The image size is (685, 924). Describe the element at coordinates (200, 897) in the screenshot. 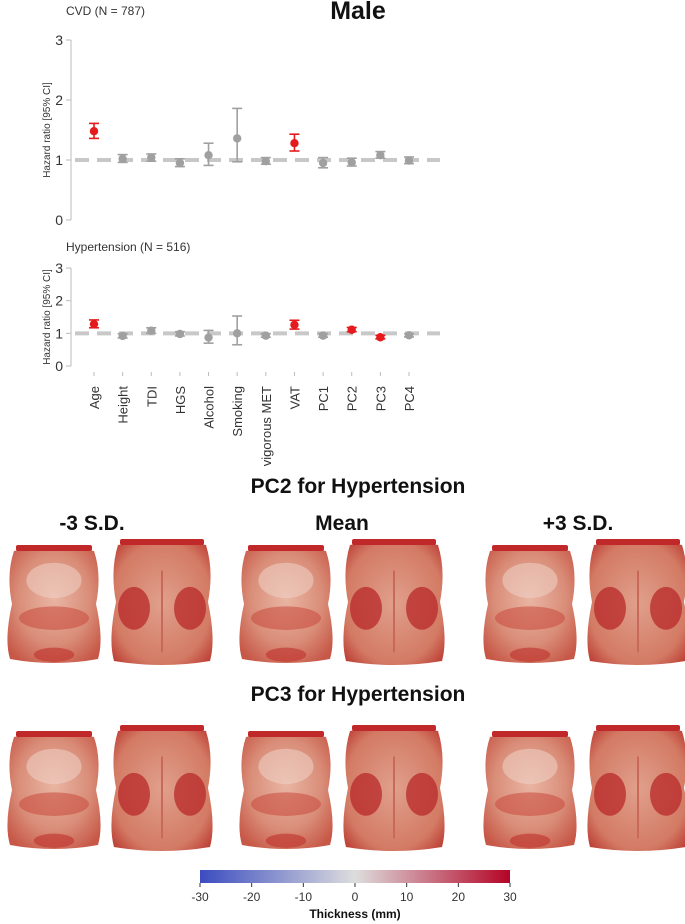

I see `colorbar-tick-label: -30` at that location.